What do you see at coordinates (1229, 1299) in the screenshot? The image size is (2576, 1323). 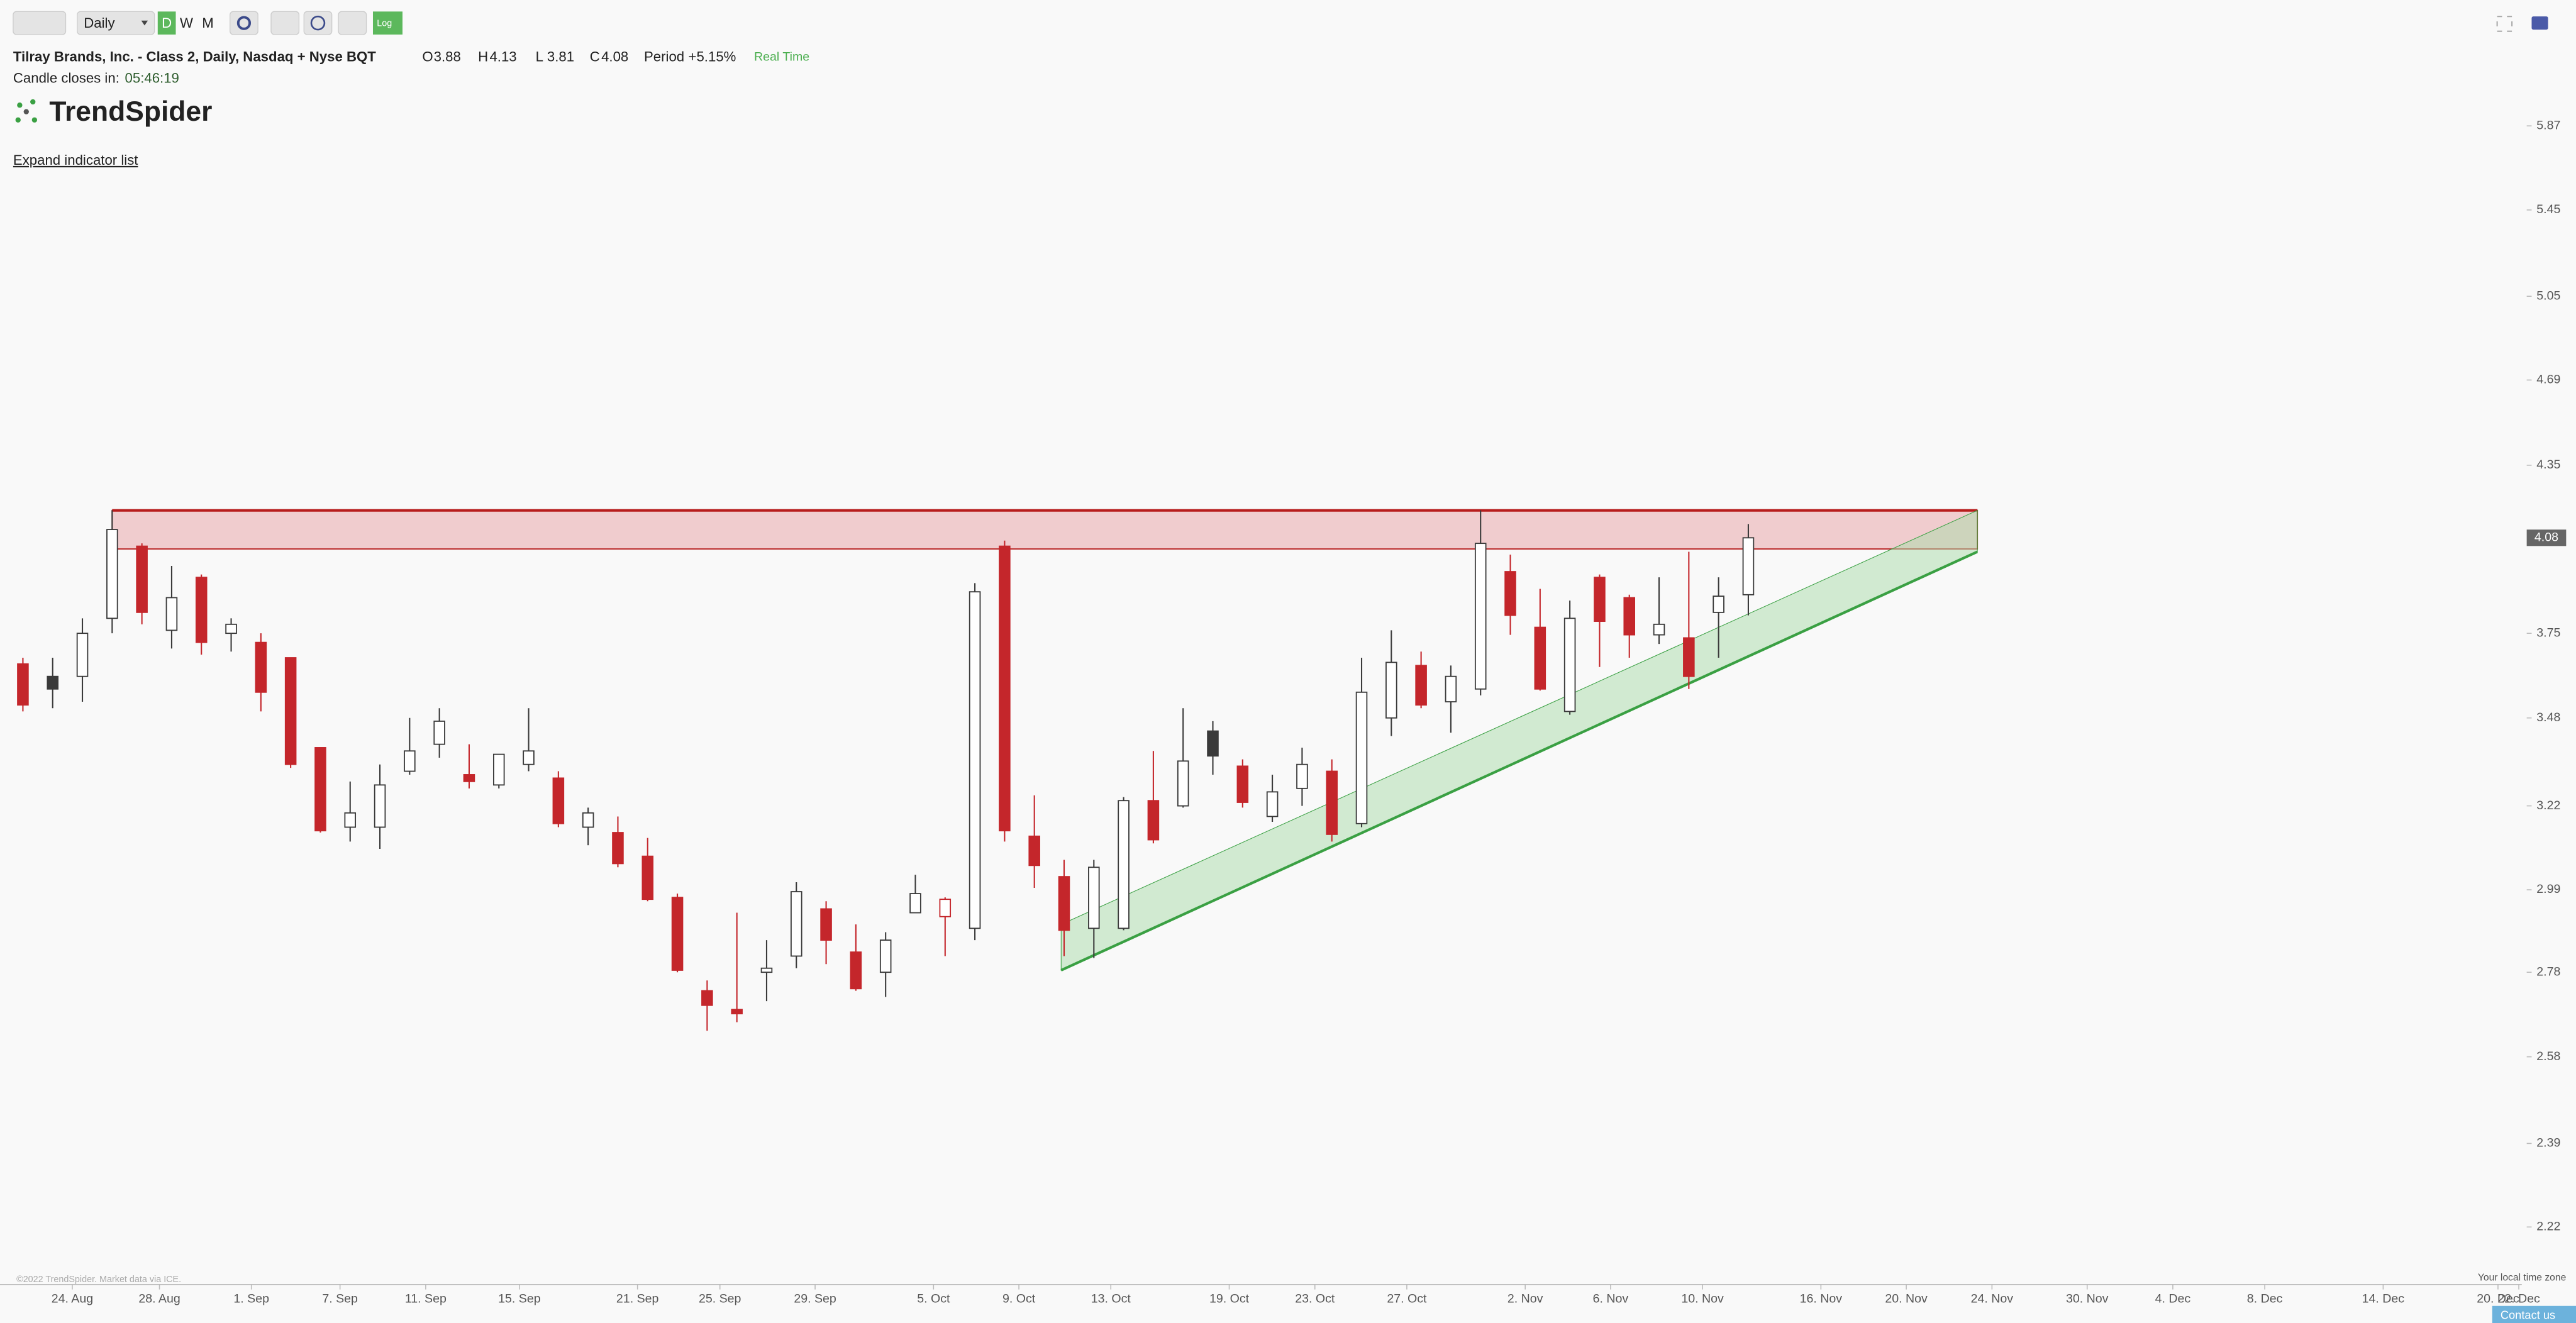 I see `x-tick-label: 19. Oct` at bounding box center [1229, 1299].